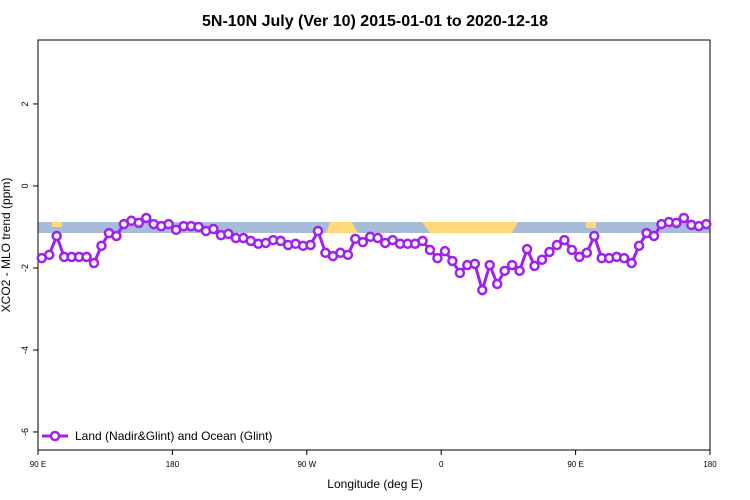 This screenshot has height=500, width=750. What do you see at coordinates (173, 436) in the screenshot?
I see `legend-label: Land (Nadir&Glint) and Ocean (Glint)` at bounding box center [173, 436].